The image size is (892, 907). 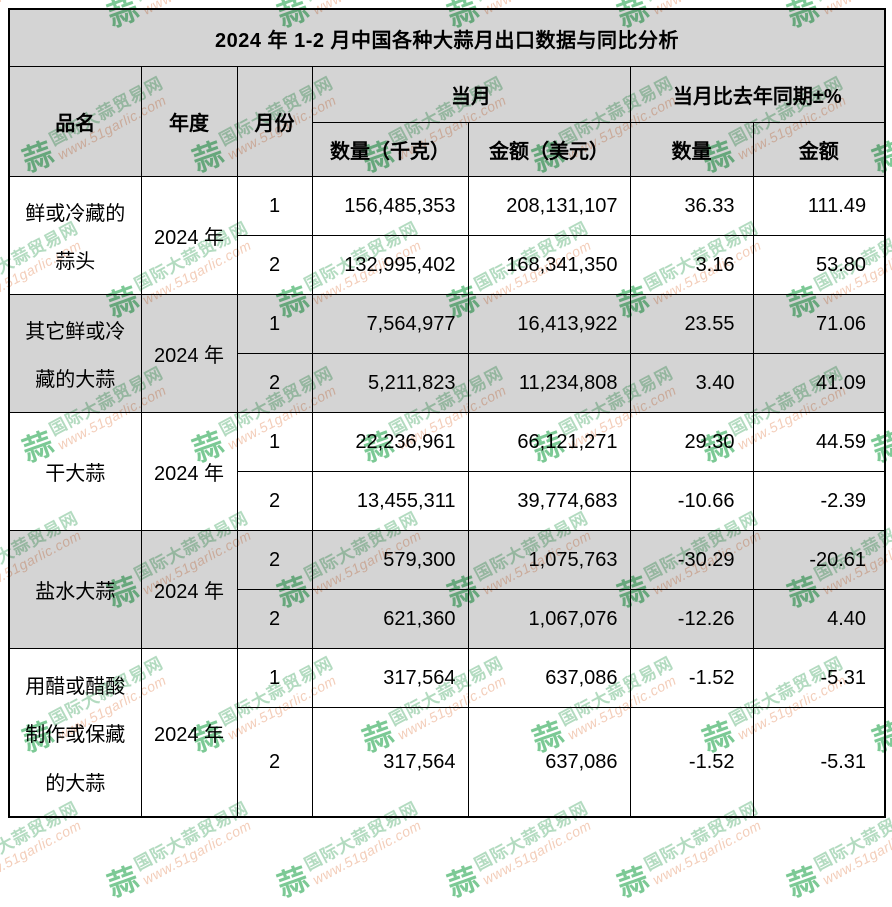 I want to click on column-header-product: 品名, so click(x=75, y=121).